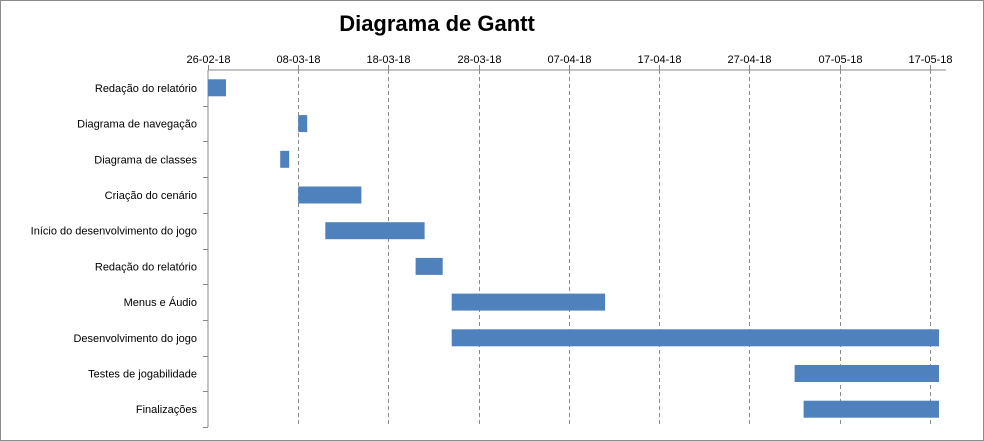 The image size is (984, 441). Describe the element at coordinates (749, 60) in the screenshot. I see `x-tick-label: 27-04-18` at that location.